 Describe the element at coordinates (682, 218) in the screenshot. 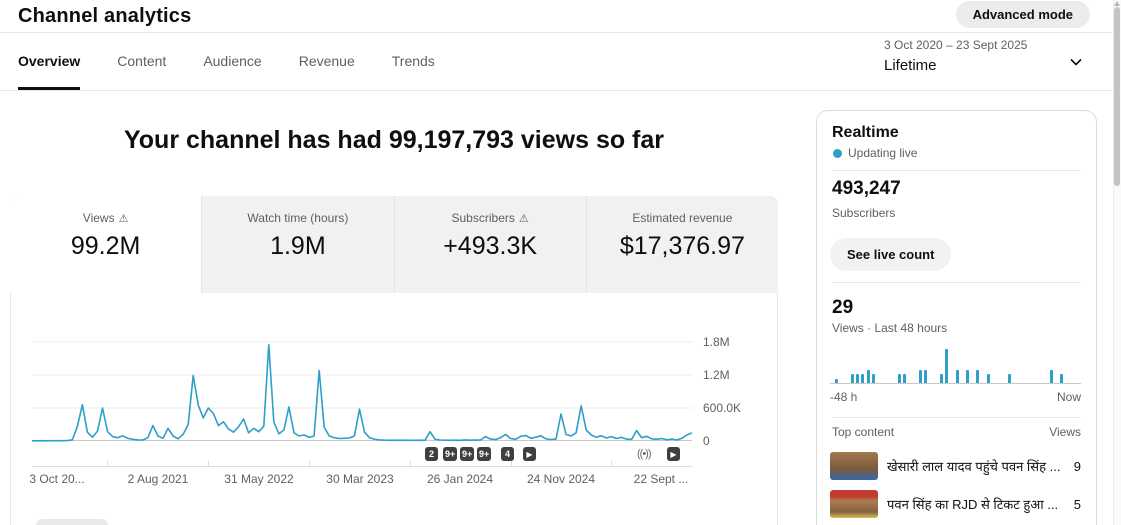

I see `metric-label: Estimated revenue` at that location.